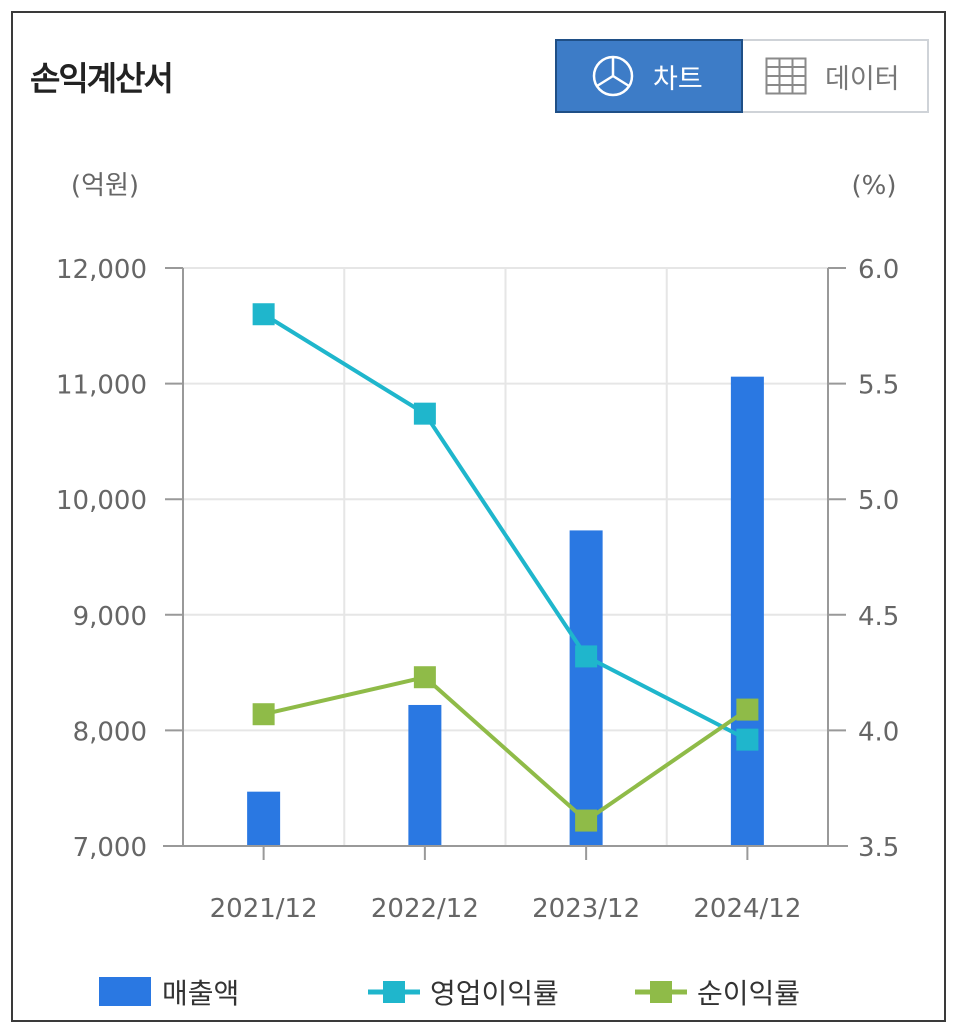  Describe the element at coordinates (878, 617) in the screenshot. I see `y-tick-label-right: 4.5` at that location.